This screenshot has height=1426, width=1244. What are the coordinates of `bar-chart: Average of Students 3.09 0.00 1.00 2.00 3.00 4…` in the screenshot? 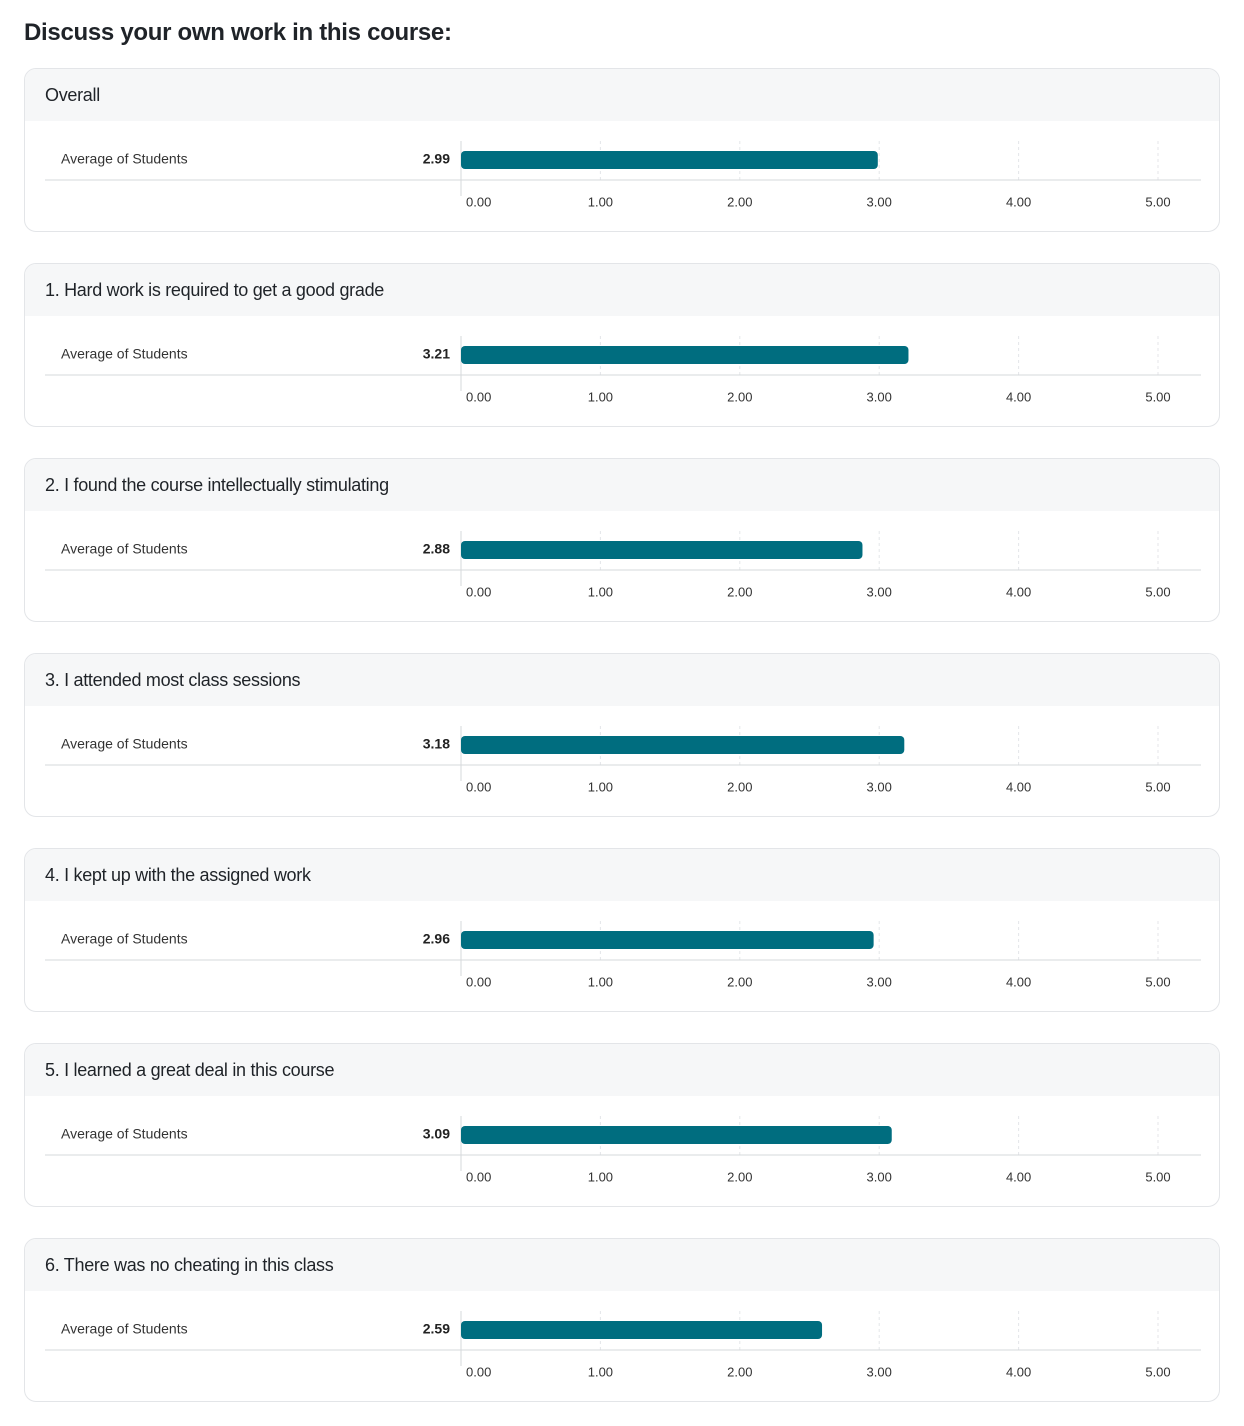 It's located at (623, 1150).